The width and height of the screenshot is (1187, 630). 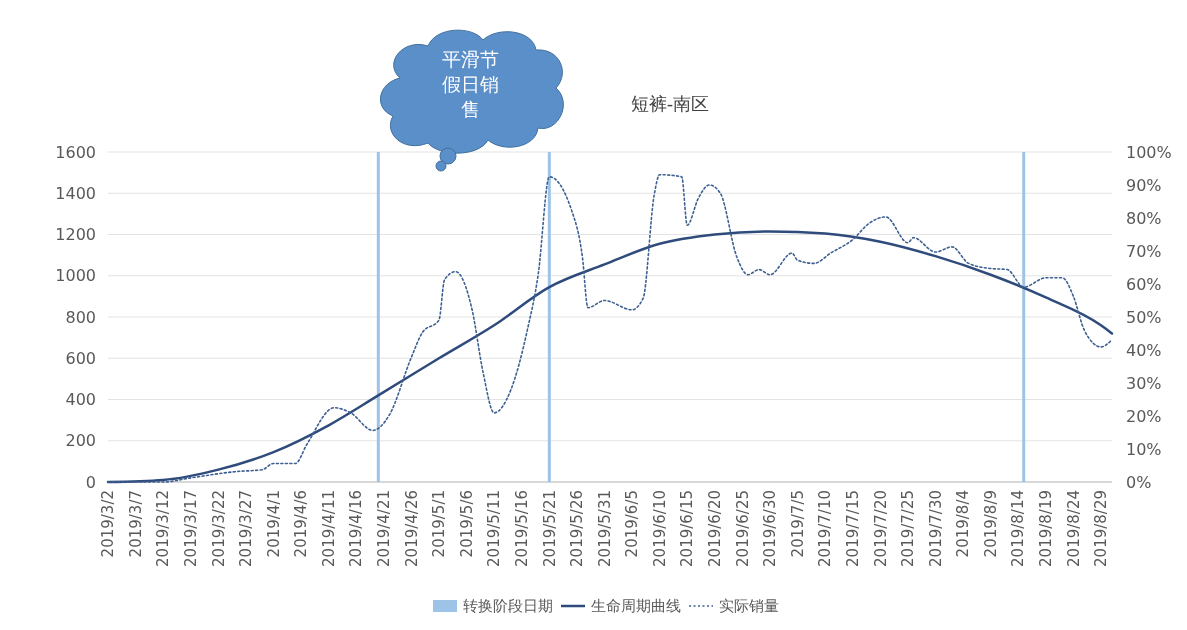 I want to click on y2-tick-label: 100%, so click(x=1149, y=152).